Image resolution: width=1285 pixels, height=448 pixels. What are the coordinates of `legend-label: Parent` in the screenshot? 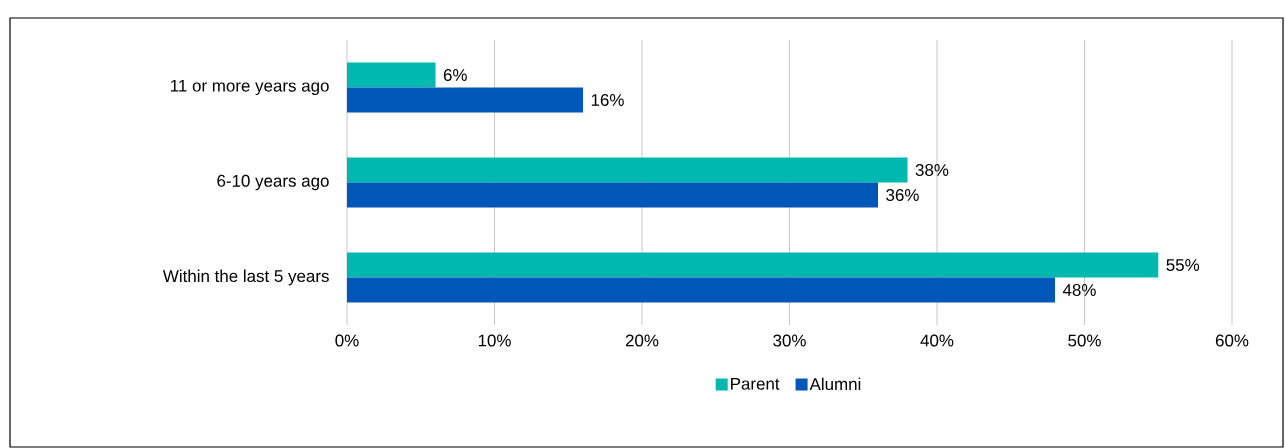 It's located at (755, 383).